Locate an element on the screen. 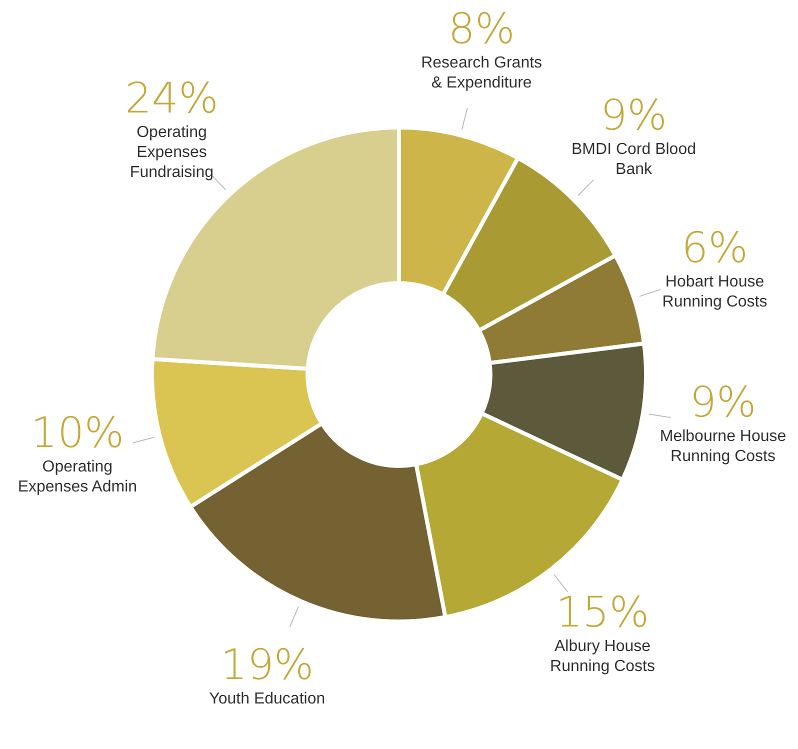 The width and height of the screenshot is (798, 749). data-label: 15% is located at coordinates (603, 612).